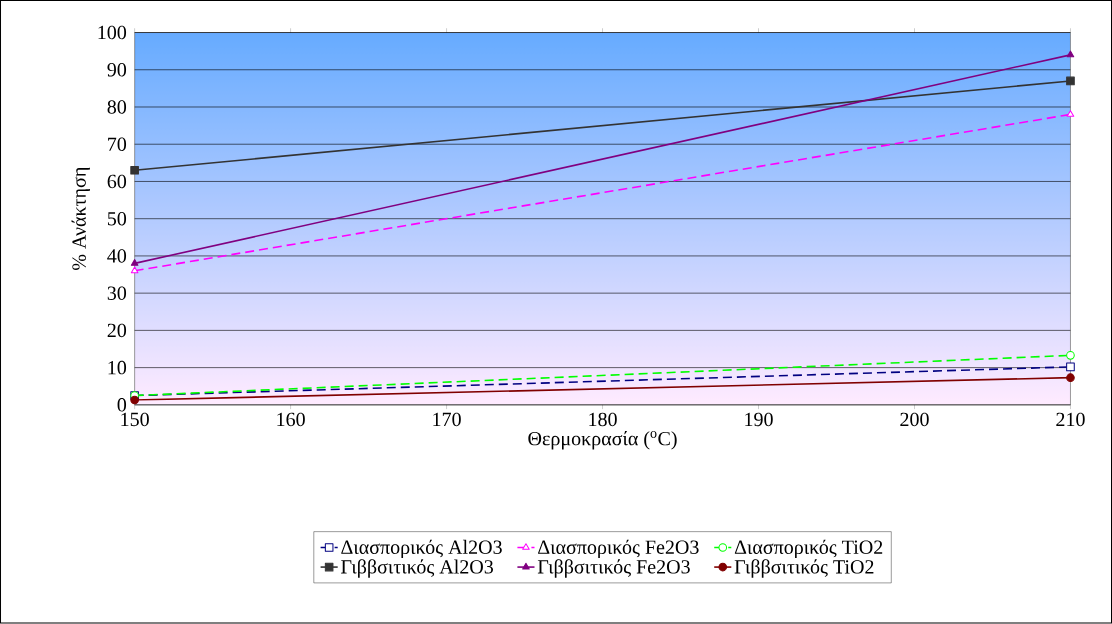 The width and height of the screenshot is (1112, 624). Describe the element at coordinates (117, 293) in the screenshot. I see `y-tick-label: 30` at that location.